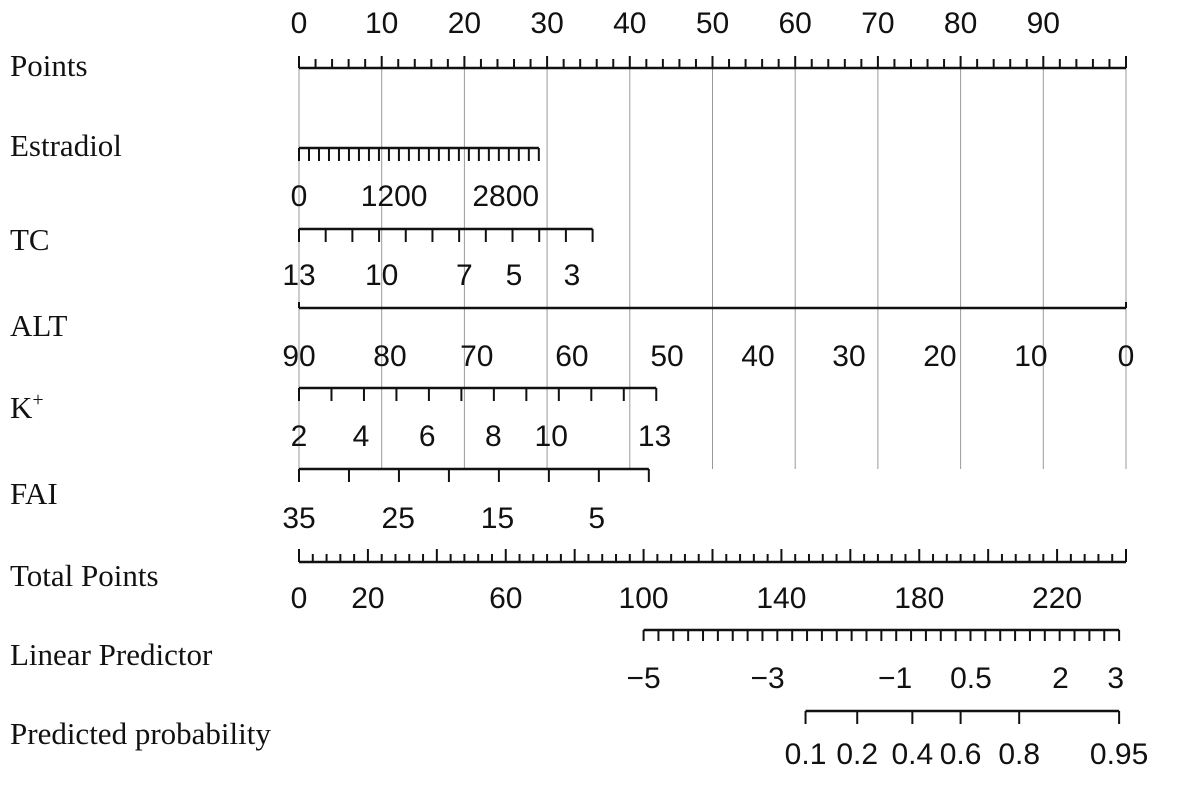 This screenshot has height=789, width=1181. What do you see at coordinates (781, 598) in the screenshot?
I see `tick-label: 140` at bounding box center [781, 598].